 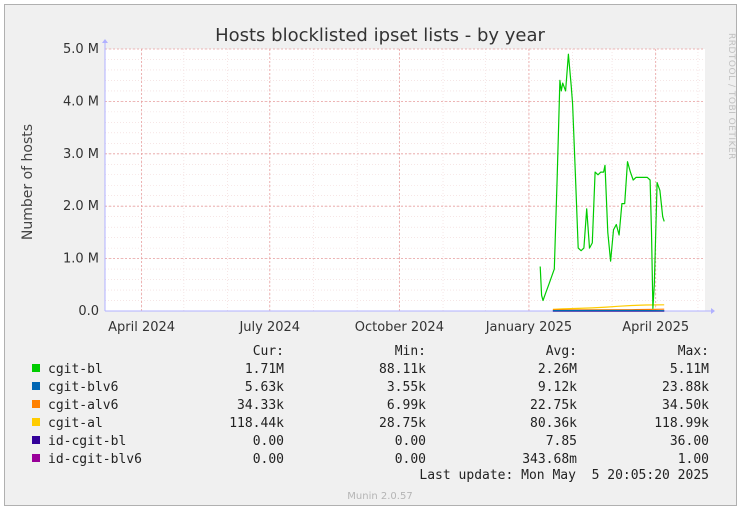 I want to click on legend-name-cgit-al: cgit-al, so click(x=75, y=423).